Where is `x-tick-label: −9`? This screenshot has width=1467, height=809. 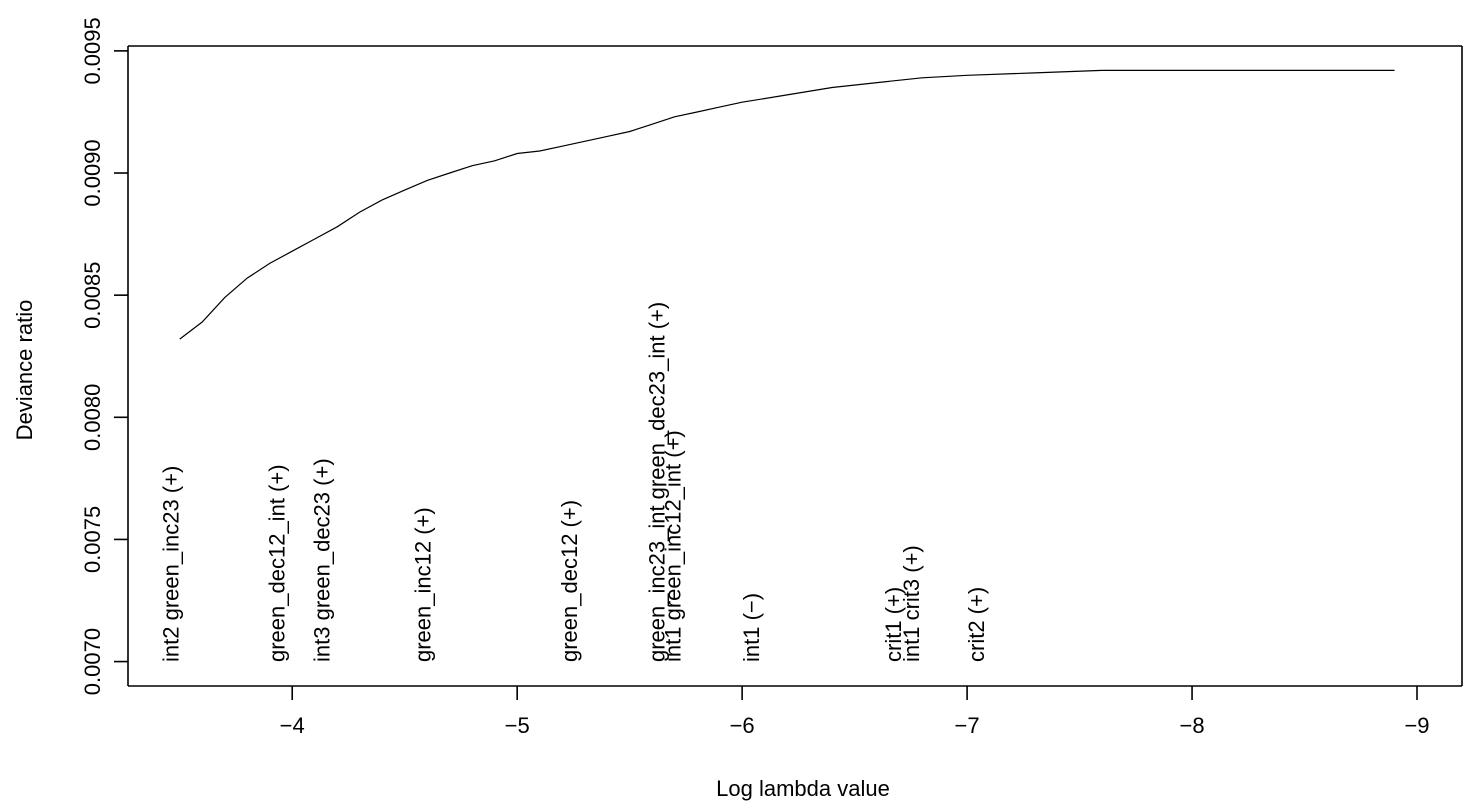 x-tick-label: −9 is located at coordinates (1416, 725).